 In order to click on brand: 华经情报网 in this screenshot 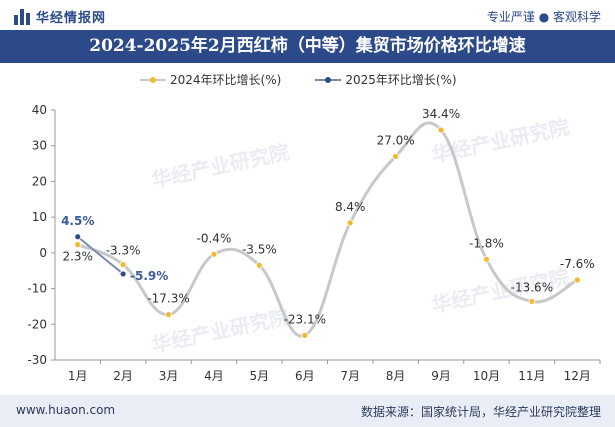, I will do `click(60, 16)`.